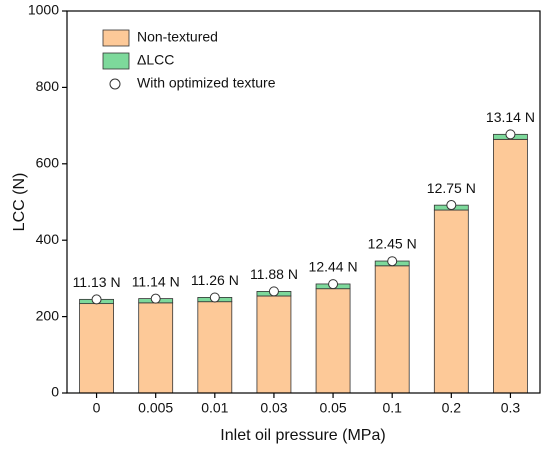 Image resolution: width=550 pixels, height=450 pixels. I want to click on data-label: 12.44 N, so click(333, 267).